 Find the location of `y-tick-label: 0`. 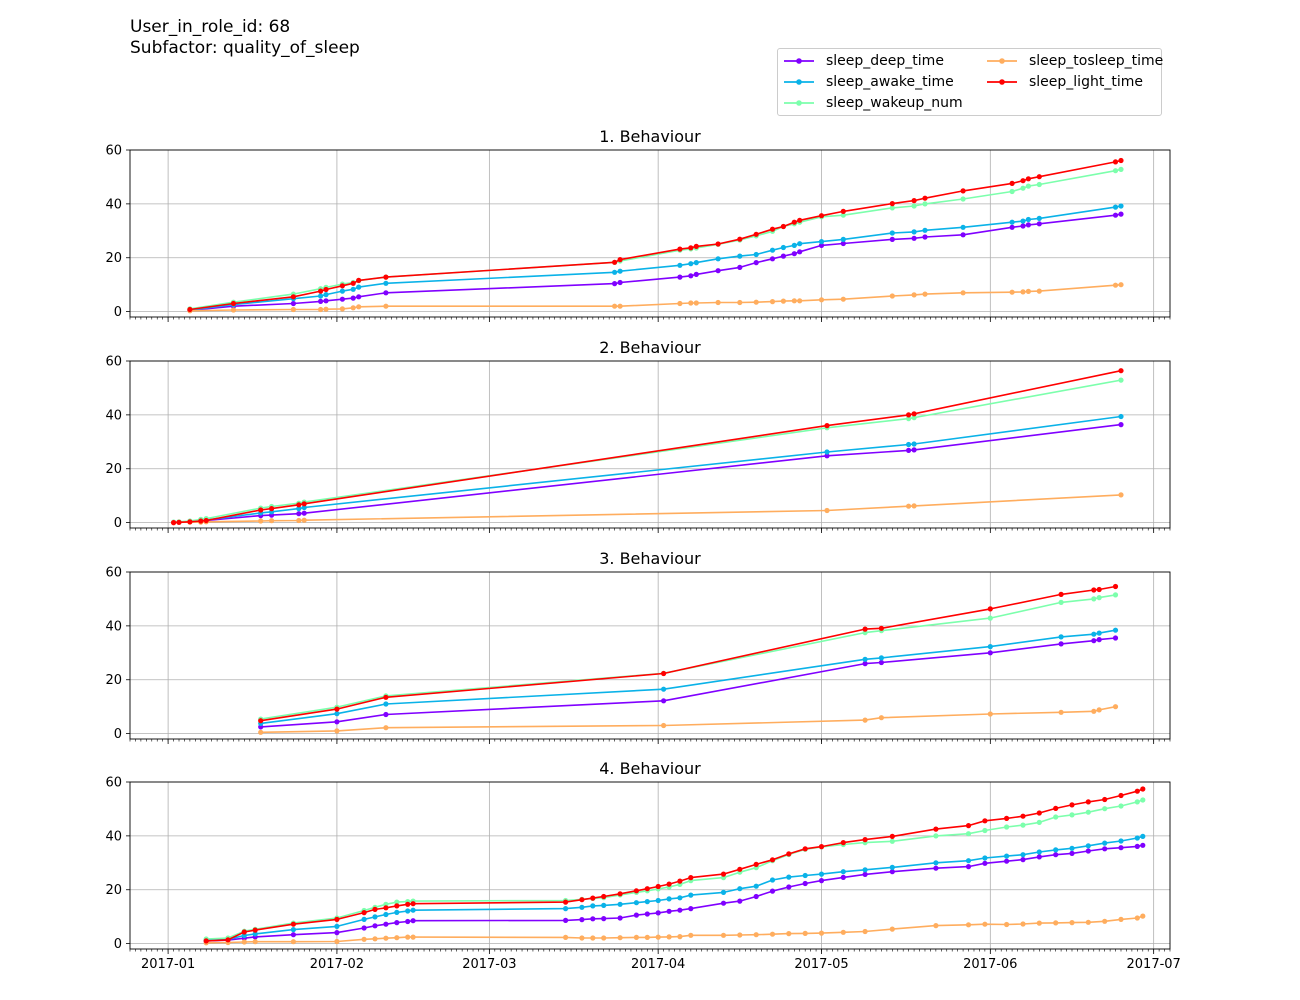

y-tick-label: 0 is located at coordinates (118, 944).